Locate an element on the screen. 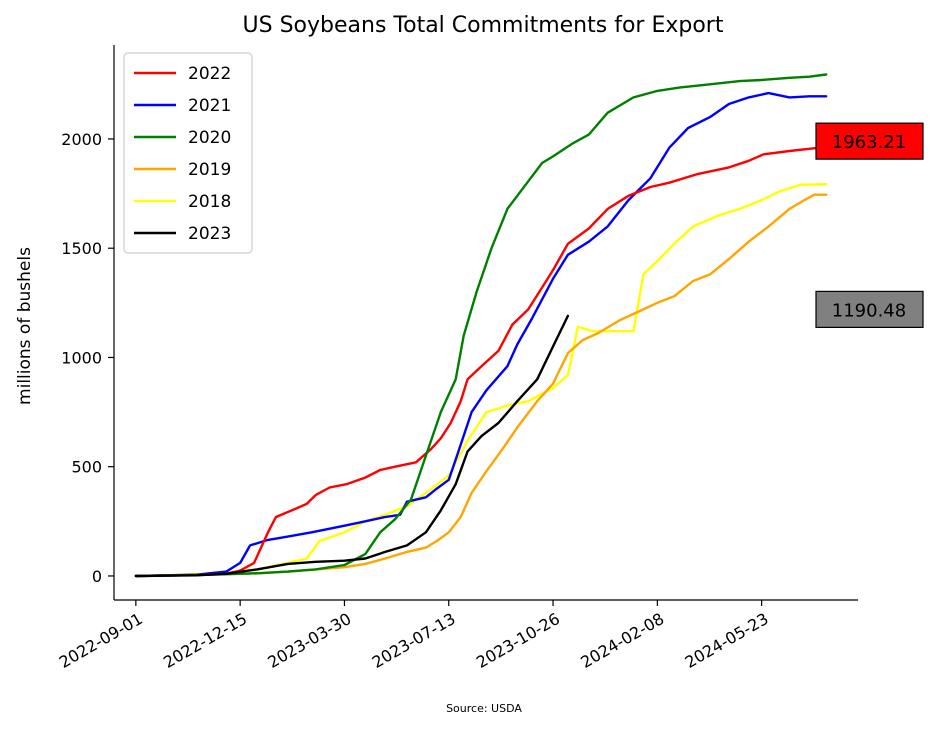 This screenshot has height=729, width=930. legend-box is located at coordinates (188, 153).